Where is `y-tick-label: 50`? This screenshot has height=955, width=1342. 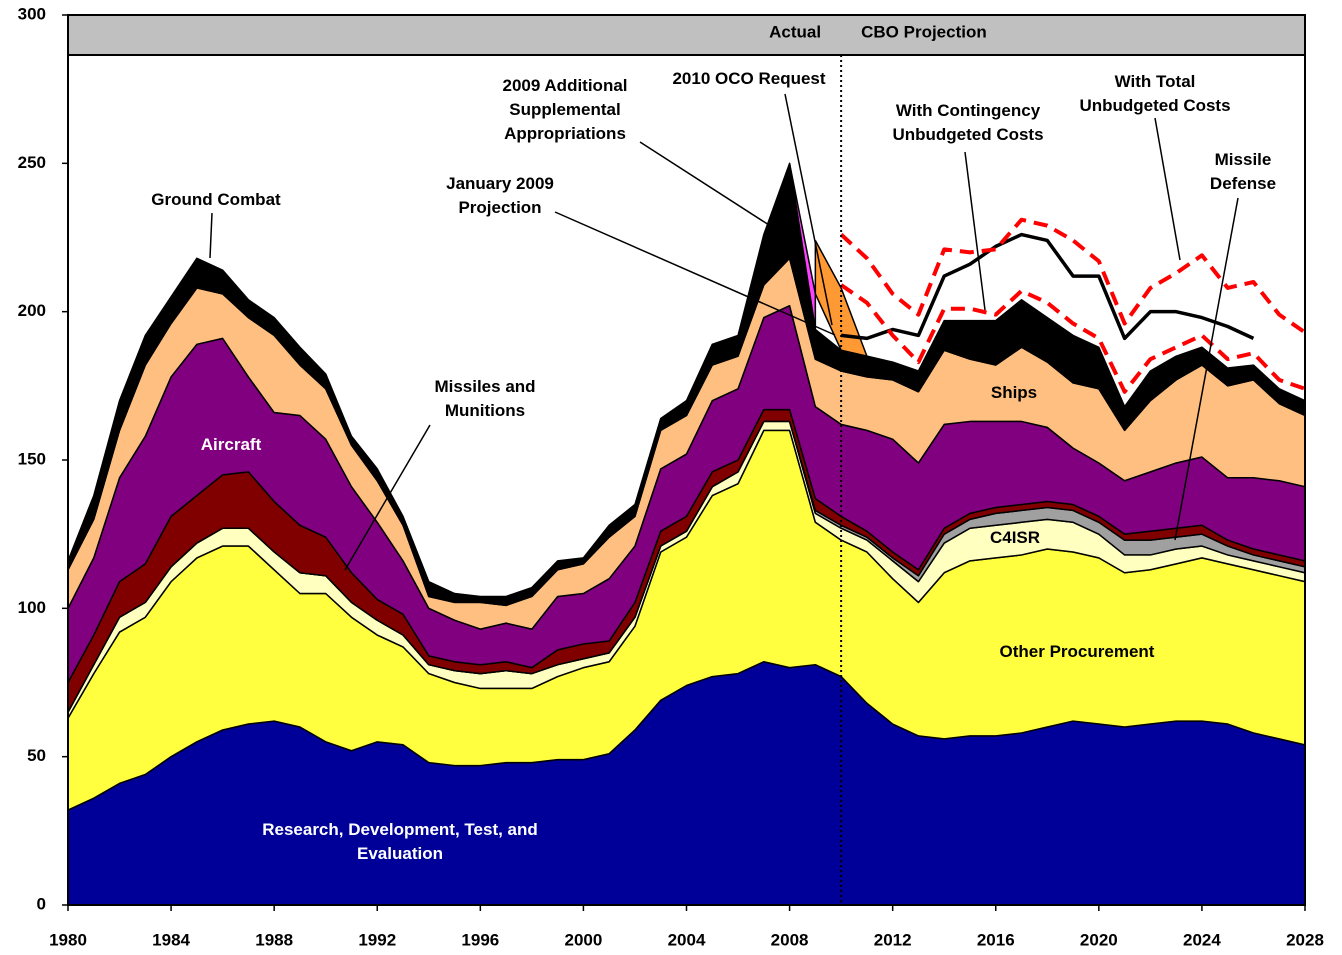 y-tick-label: 50 is located at coordinates (36, 755).